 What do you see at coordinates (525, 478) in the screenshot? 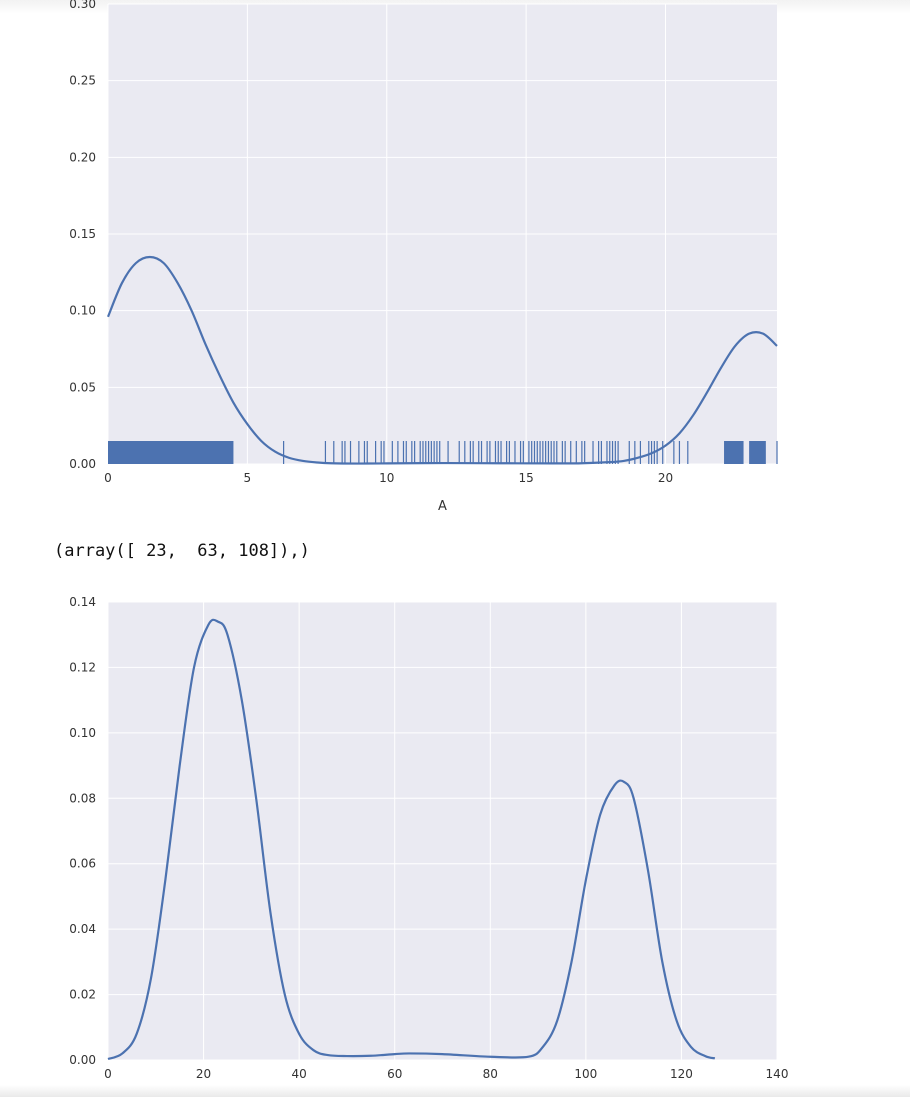
I see `x-tick-label: 15` at bounding box center [525, 478].